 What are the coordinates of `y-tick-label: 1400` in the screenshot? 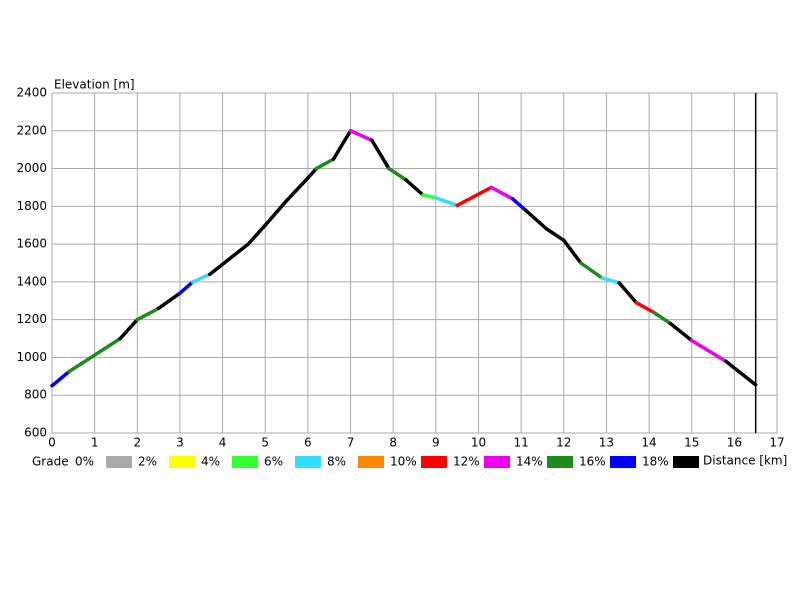 It's located at (31, 281).